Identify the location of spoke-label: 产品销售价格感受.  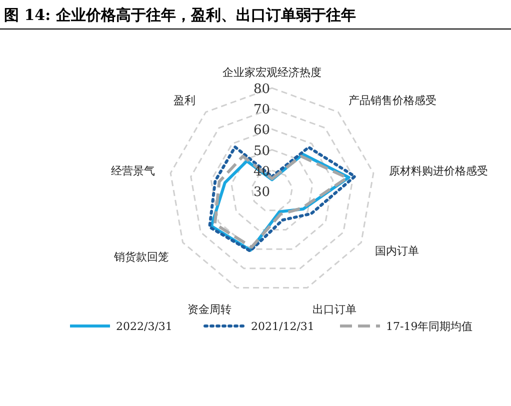
(392, 100).